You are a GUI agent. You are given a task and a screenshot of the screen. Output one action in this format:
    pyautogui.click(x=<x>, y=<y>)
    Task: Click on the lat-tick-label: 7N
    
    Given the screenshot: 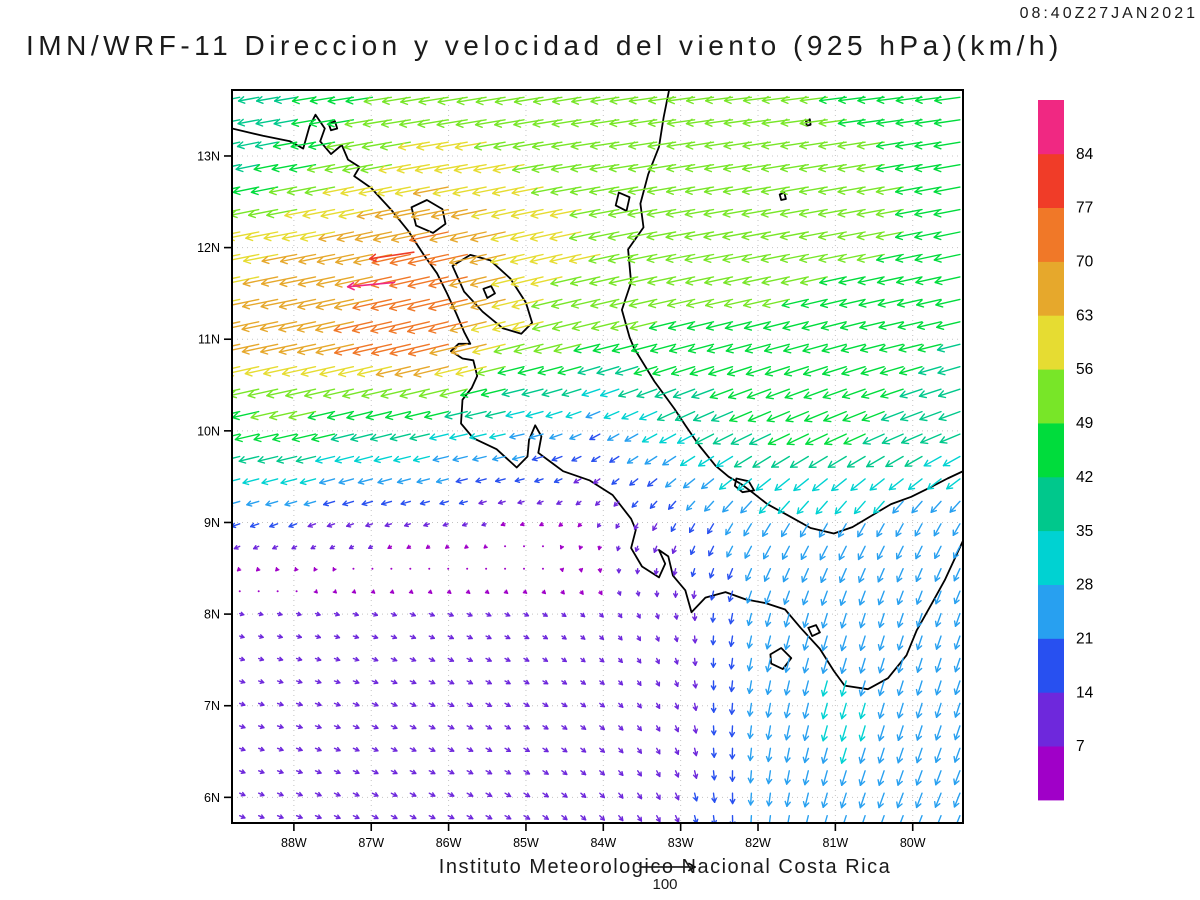 What is the action you would take?
    pyautogui.click(x=212, y=706)
    